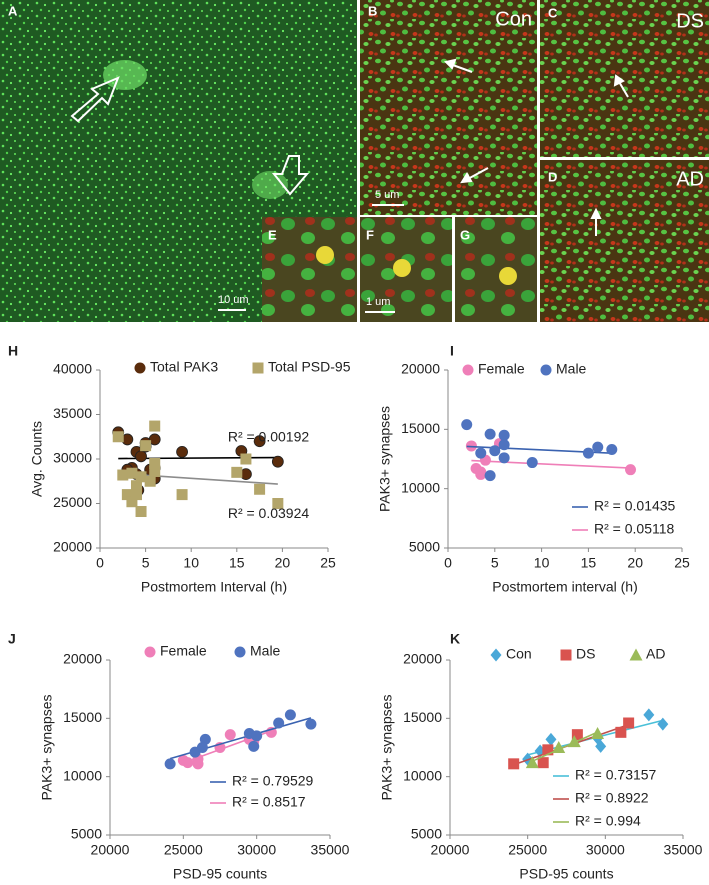  What do you see at coordinates (72, 413) in the screenshot?
I see `y-tick-label: 35000` at bounding box center [72, 413].